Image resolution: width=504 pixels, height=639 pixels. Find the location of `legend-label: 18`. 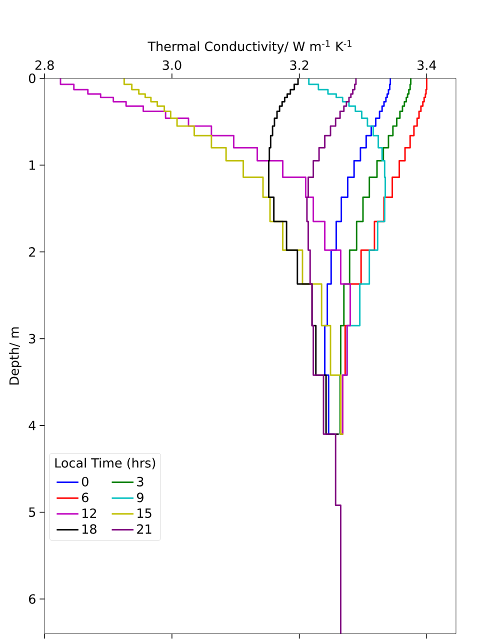

legend-label: 18 is located at coordinates (89, 529).